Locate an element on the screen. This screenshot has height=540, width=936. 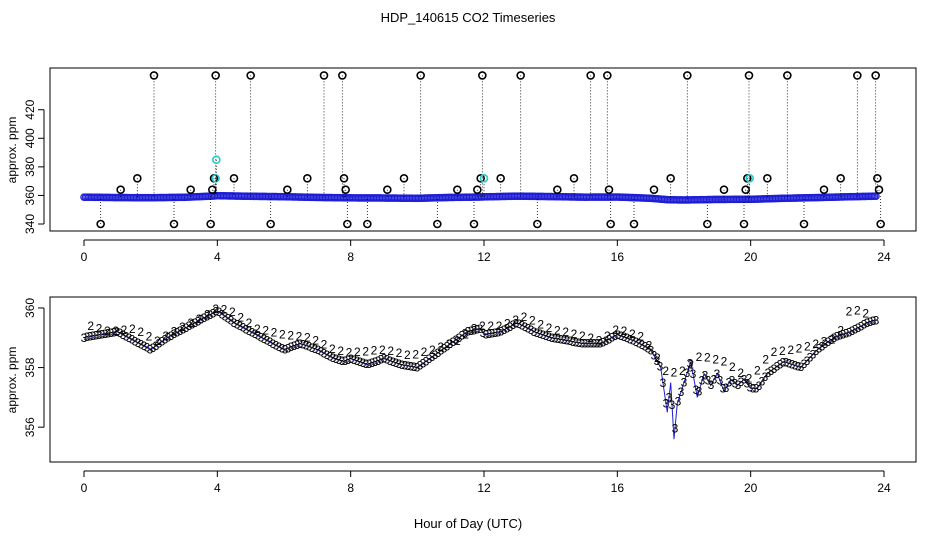
y-tick-label: 380 is located at coordinates (30, 167).